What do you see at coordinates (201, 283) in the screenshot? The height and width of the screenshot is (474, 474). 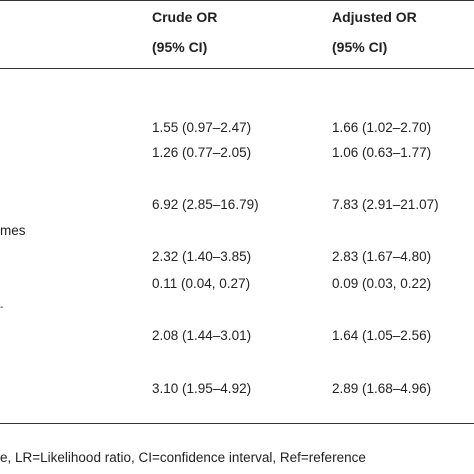 I see `crude-or-cell: 0.11 (0.04, 0.27)` at bounding box center [201, 283].